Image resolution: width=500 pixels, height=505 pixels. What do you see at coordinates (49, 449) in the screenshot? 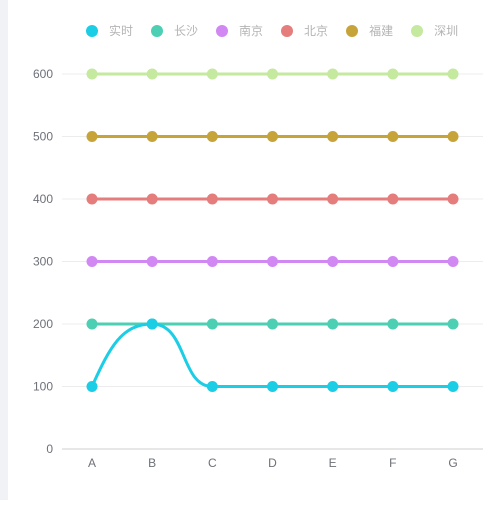
I see `y-tick-label: 0` at bounding box center [49, 449].